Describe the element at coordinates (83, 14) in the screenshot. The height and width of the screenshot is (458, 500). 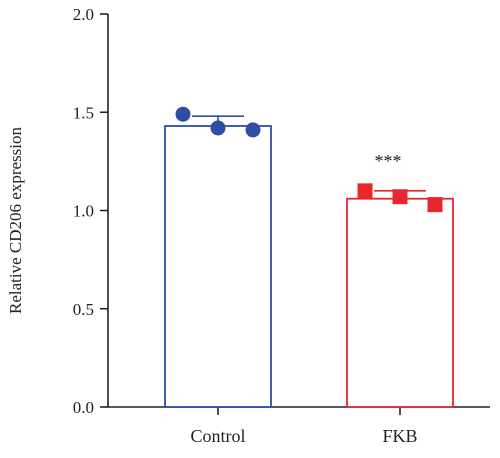
I see `y-tick-label: 2.0` at that location.